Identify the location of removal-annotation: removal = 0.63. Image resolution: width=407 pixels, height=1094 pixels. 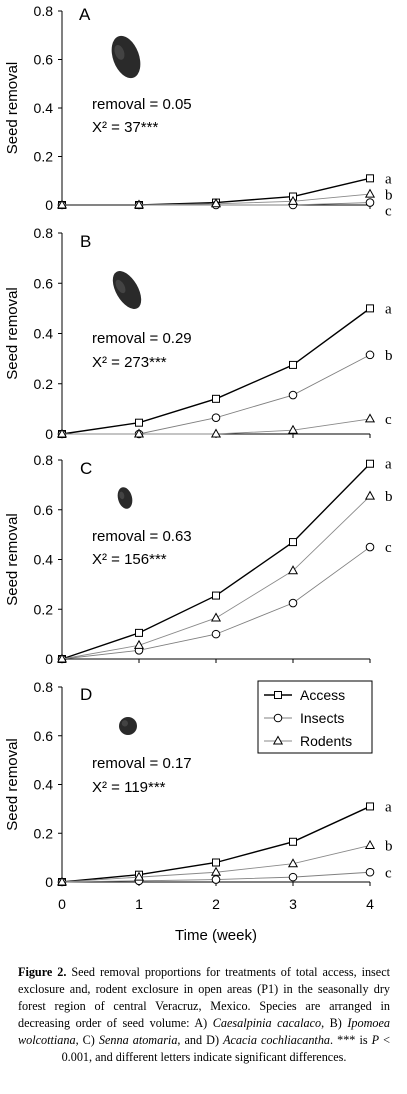
(142, 536).